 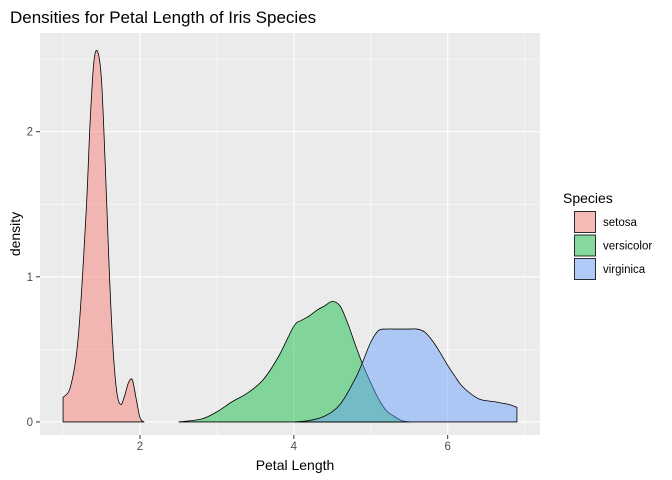 I want to click on legend-label-versicolor: versicolor, so click(x=627, y=247).